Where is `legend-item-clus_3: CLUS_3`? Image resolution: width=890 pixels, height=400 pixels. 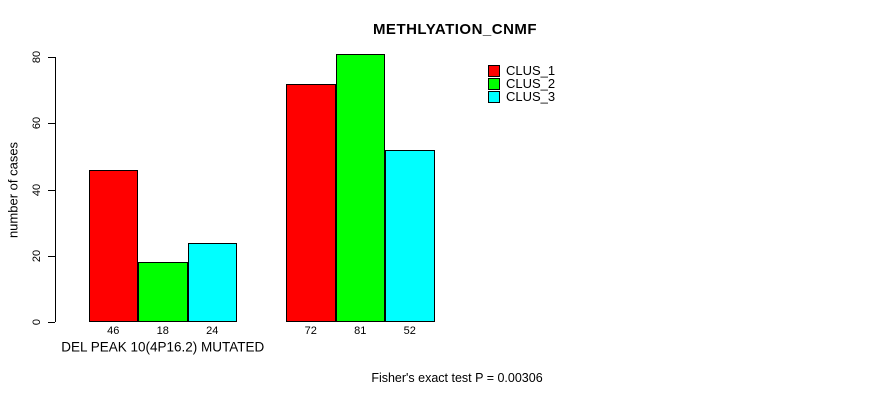 legend-item-clus_3: CLUS_3 is located at coordinates (521, 96).